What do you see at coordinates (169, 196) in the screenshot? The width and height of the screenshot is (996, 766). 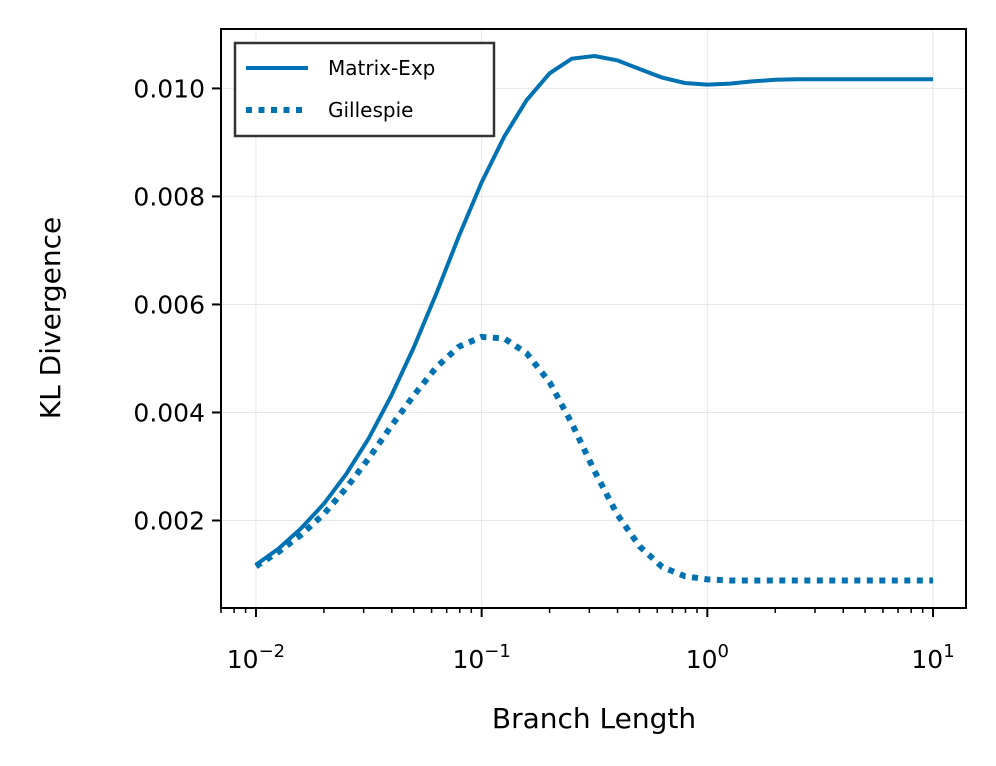 I see `y-tick-label: 0.008` at bounding box center [169, 196].